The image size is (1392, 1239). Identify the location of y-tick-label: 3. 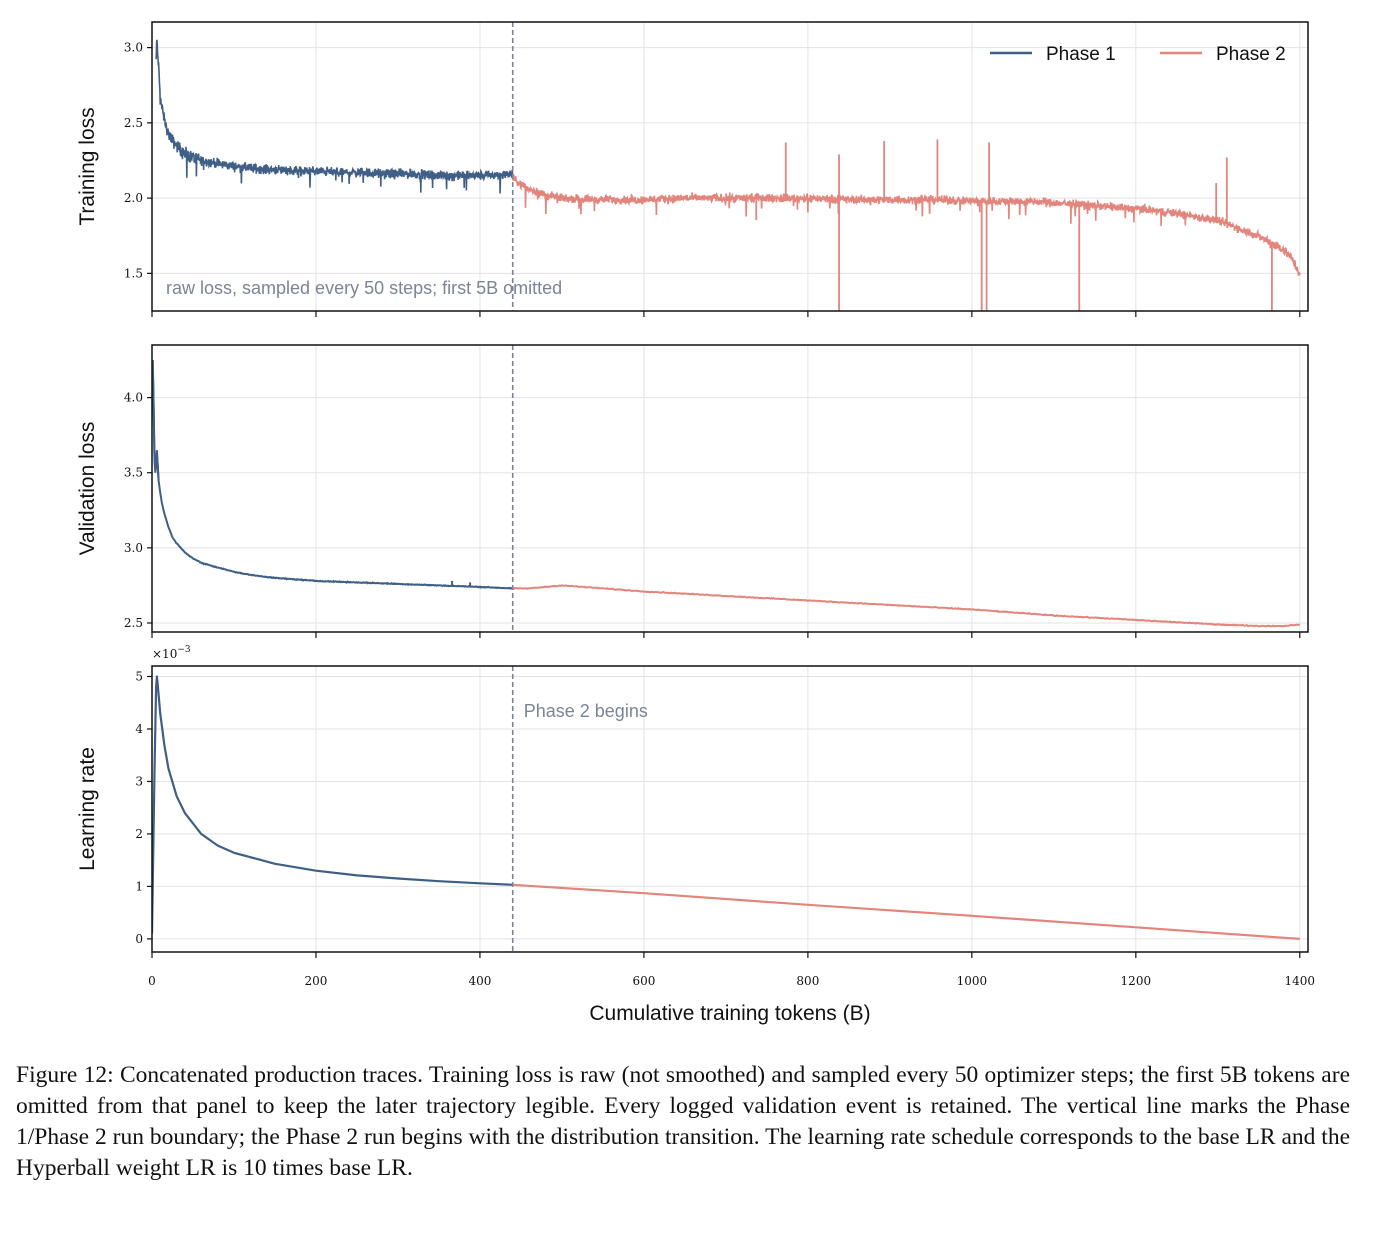
(139, 781).